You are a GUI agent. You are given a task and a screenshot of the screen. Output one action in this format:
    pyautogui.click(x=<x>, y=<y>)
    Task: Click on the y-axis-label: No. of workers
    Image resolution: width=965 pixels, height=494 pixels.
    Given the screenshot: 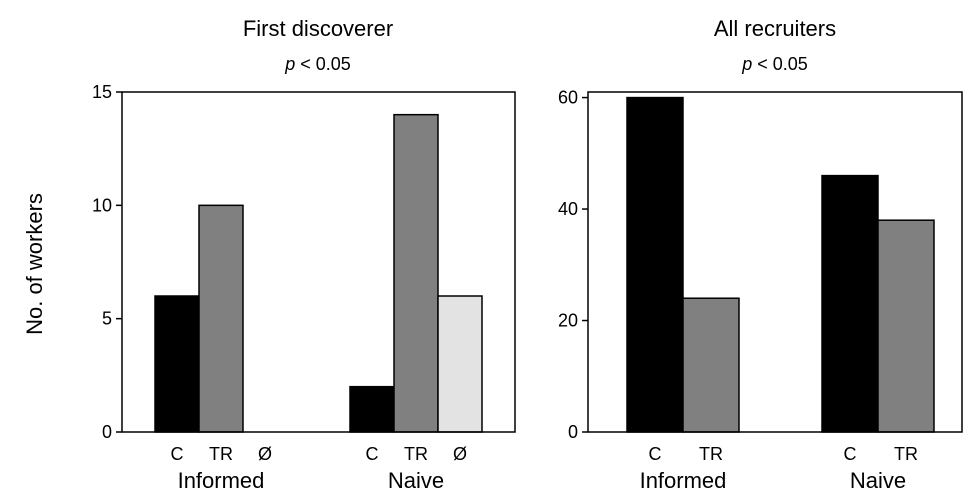 What is the action you would take?
    pyautogui.click(x=34, y=264)
    